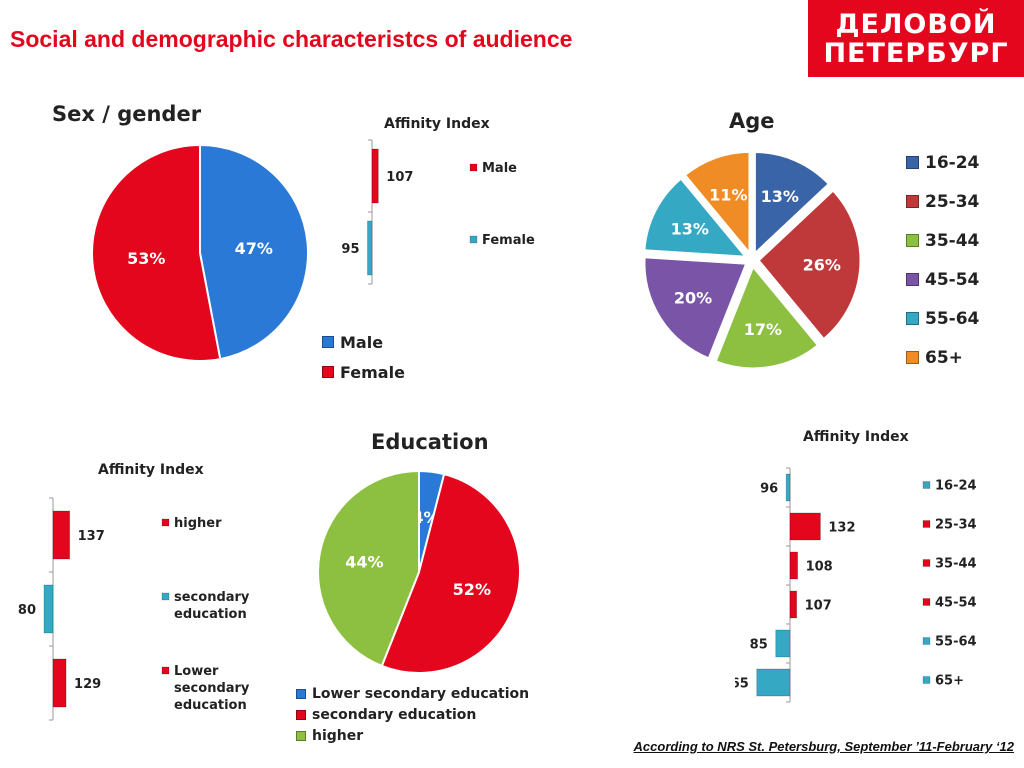 Image resolution: width=1024 pixels, height=768 pixels. Describe the element at coordinates (942, 279) in the screenshot. I see `age-legend-item: 45-54` at that location.